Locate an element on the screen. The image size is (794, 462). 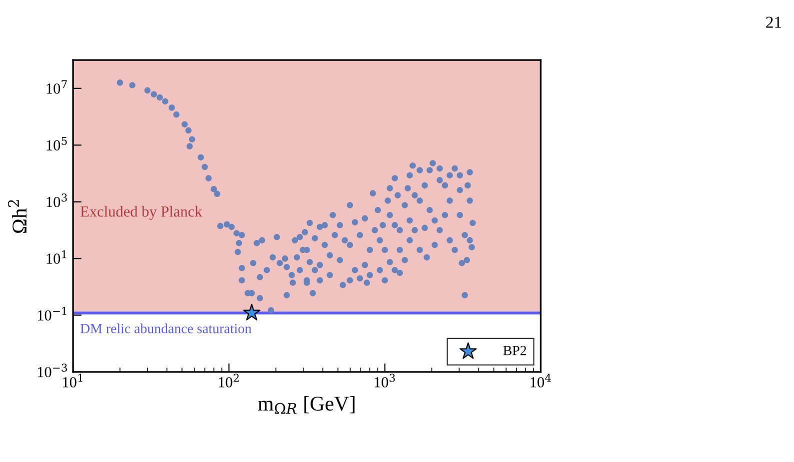
y-tick-label: 10$^{5}$ is located at coordinates (56, 143).